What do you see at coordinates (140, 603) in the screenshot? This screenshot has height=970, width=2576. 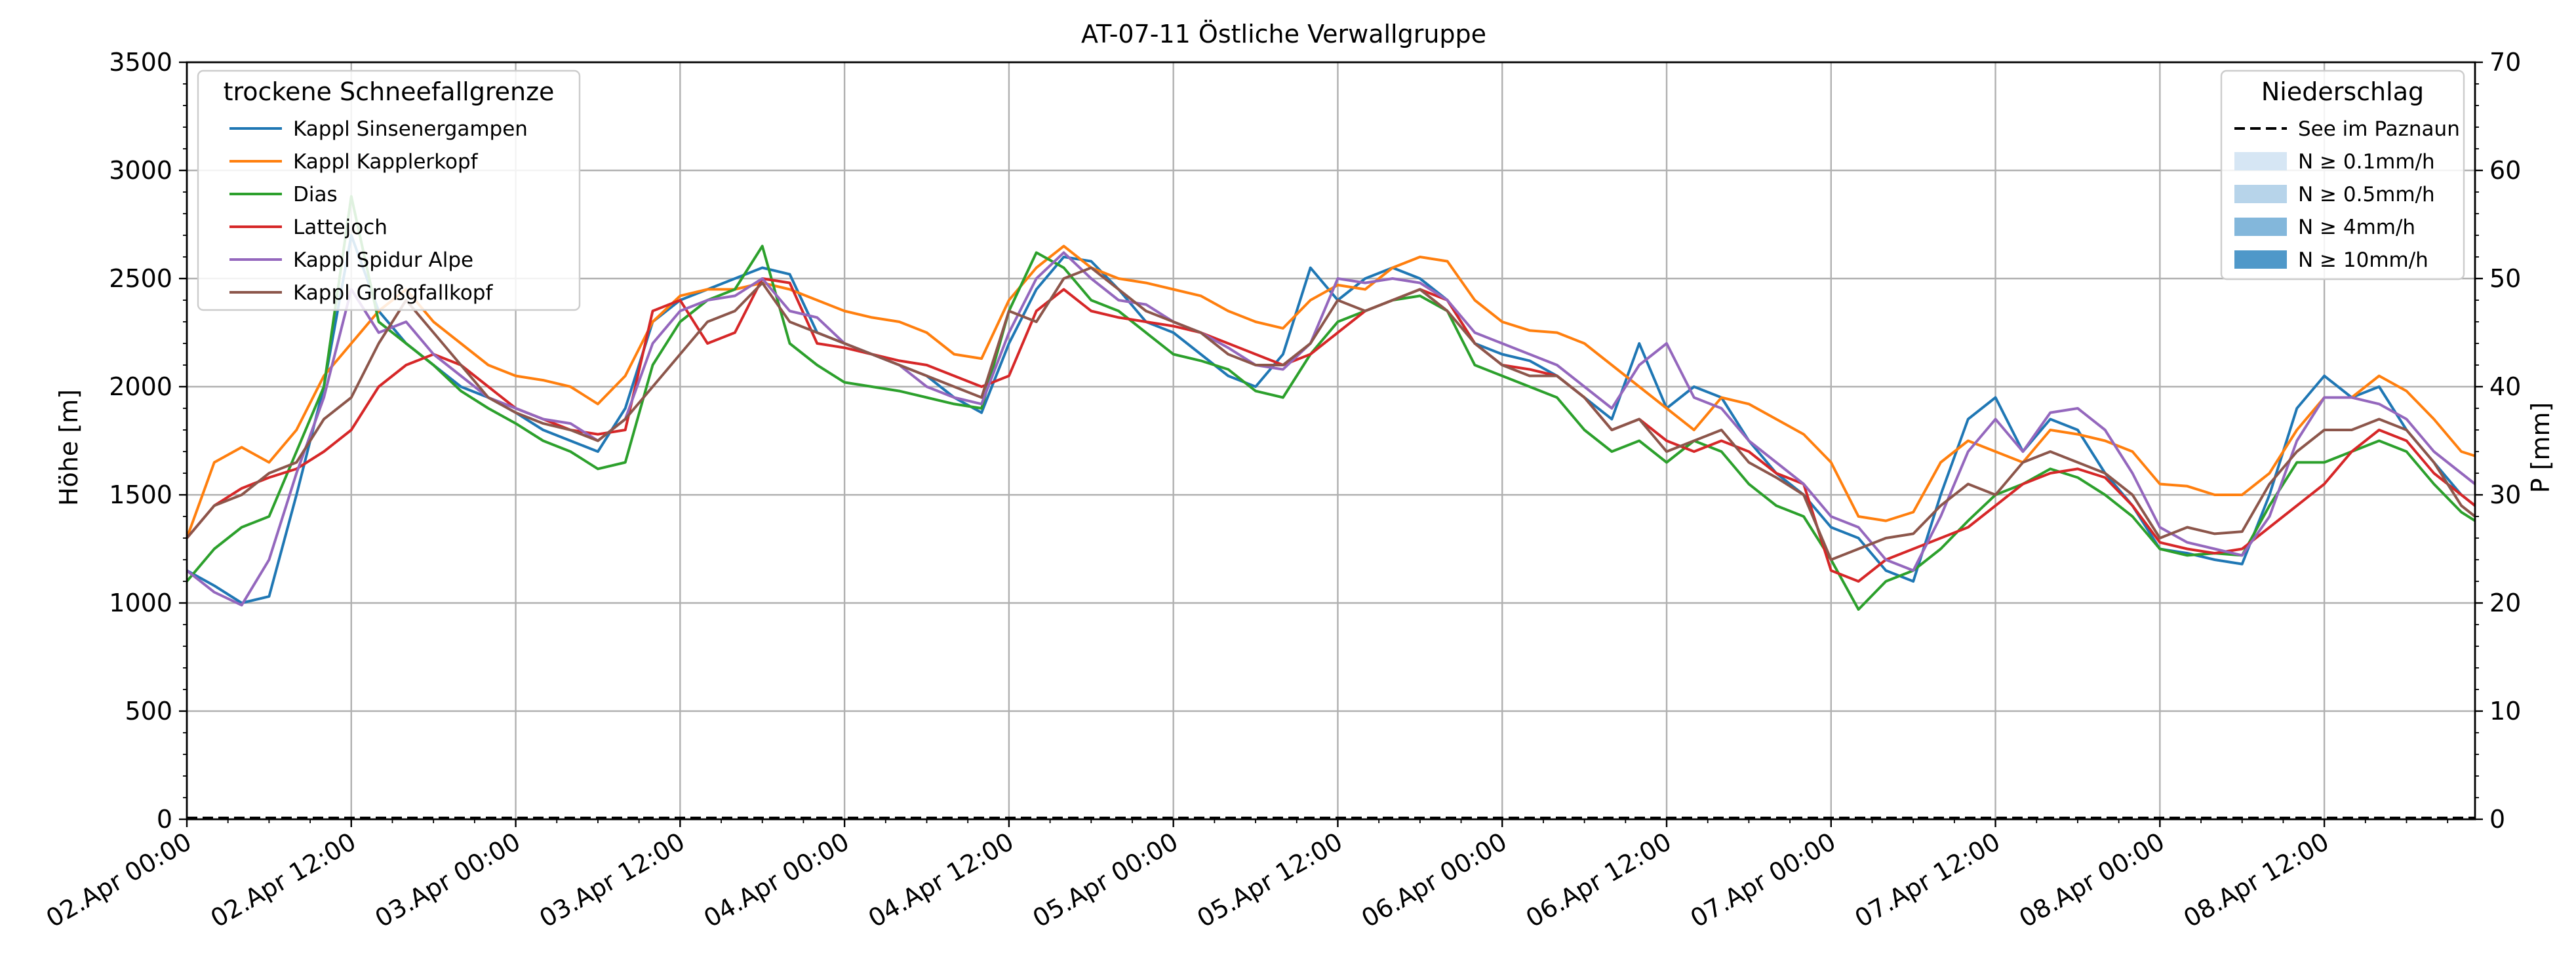 I see `y-tick-label-left: 1000` at bounding box center [140, 603].